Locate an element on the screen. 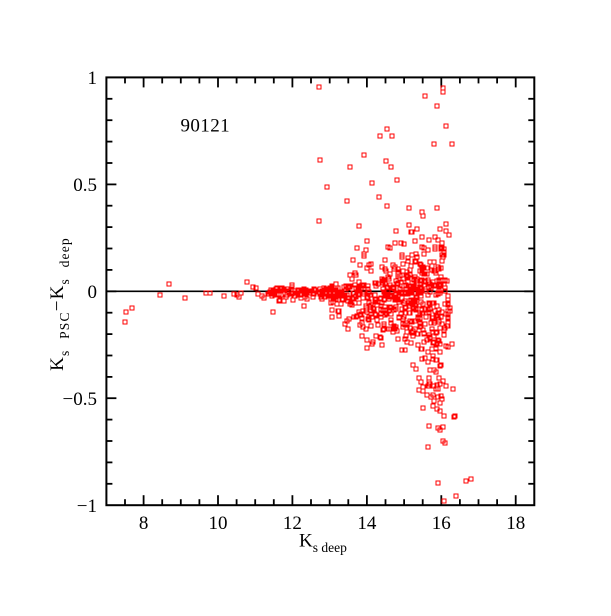 The width and height of the screenshot is (611, 616). svg-text: 16 is located at coordinates (441, 523).